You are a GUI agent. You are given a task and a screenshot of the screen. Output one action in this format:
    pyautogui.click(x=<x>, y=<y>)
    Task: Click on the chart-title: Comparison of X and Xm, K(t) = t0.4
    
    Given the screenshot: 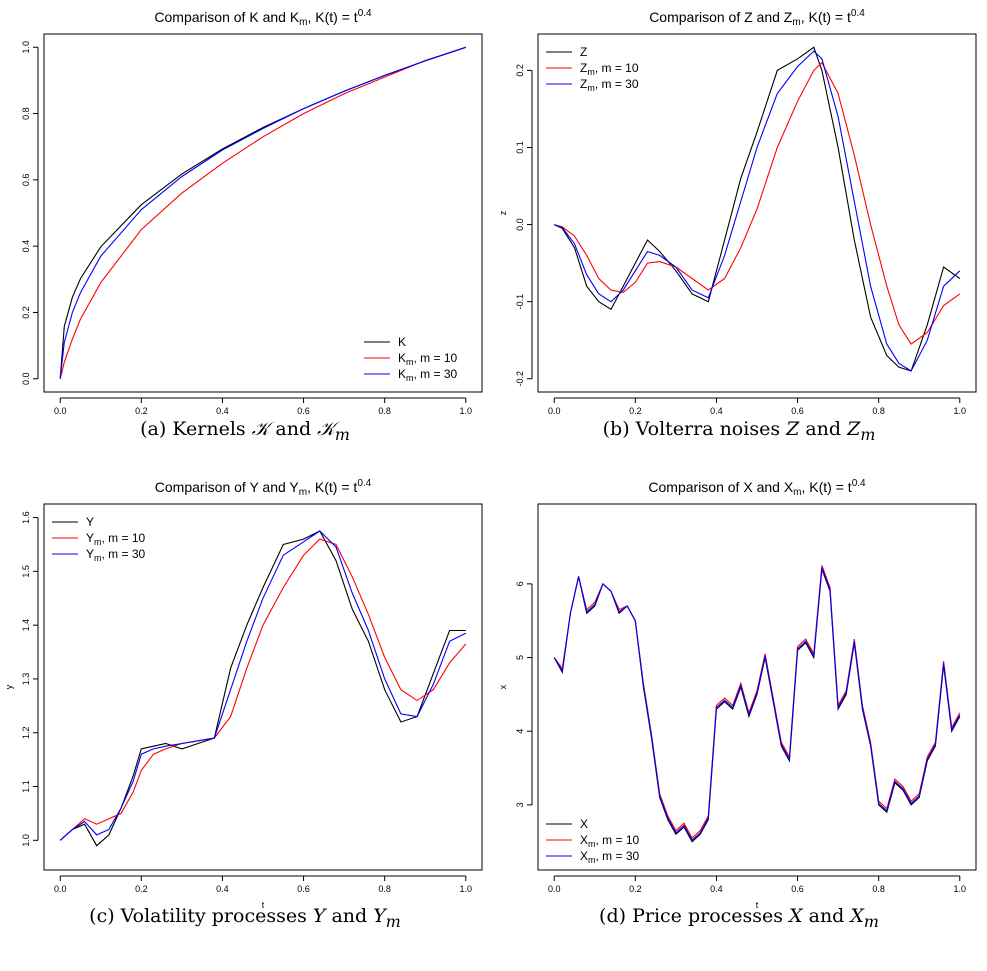 What is the action you would take?
    pyautogui.click(x=757, y=488)
    